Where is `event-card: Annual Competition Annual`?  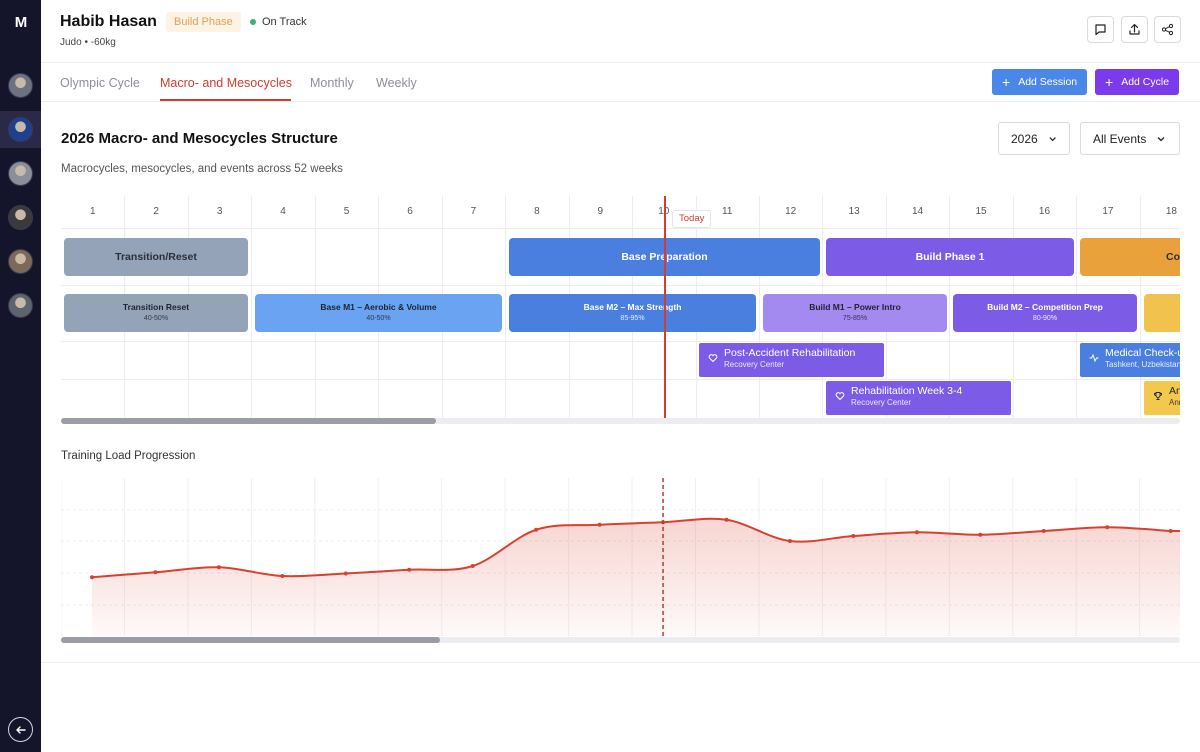
event-card: Annual Competition Annual is located at coordinates (1162, 398).